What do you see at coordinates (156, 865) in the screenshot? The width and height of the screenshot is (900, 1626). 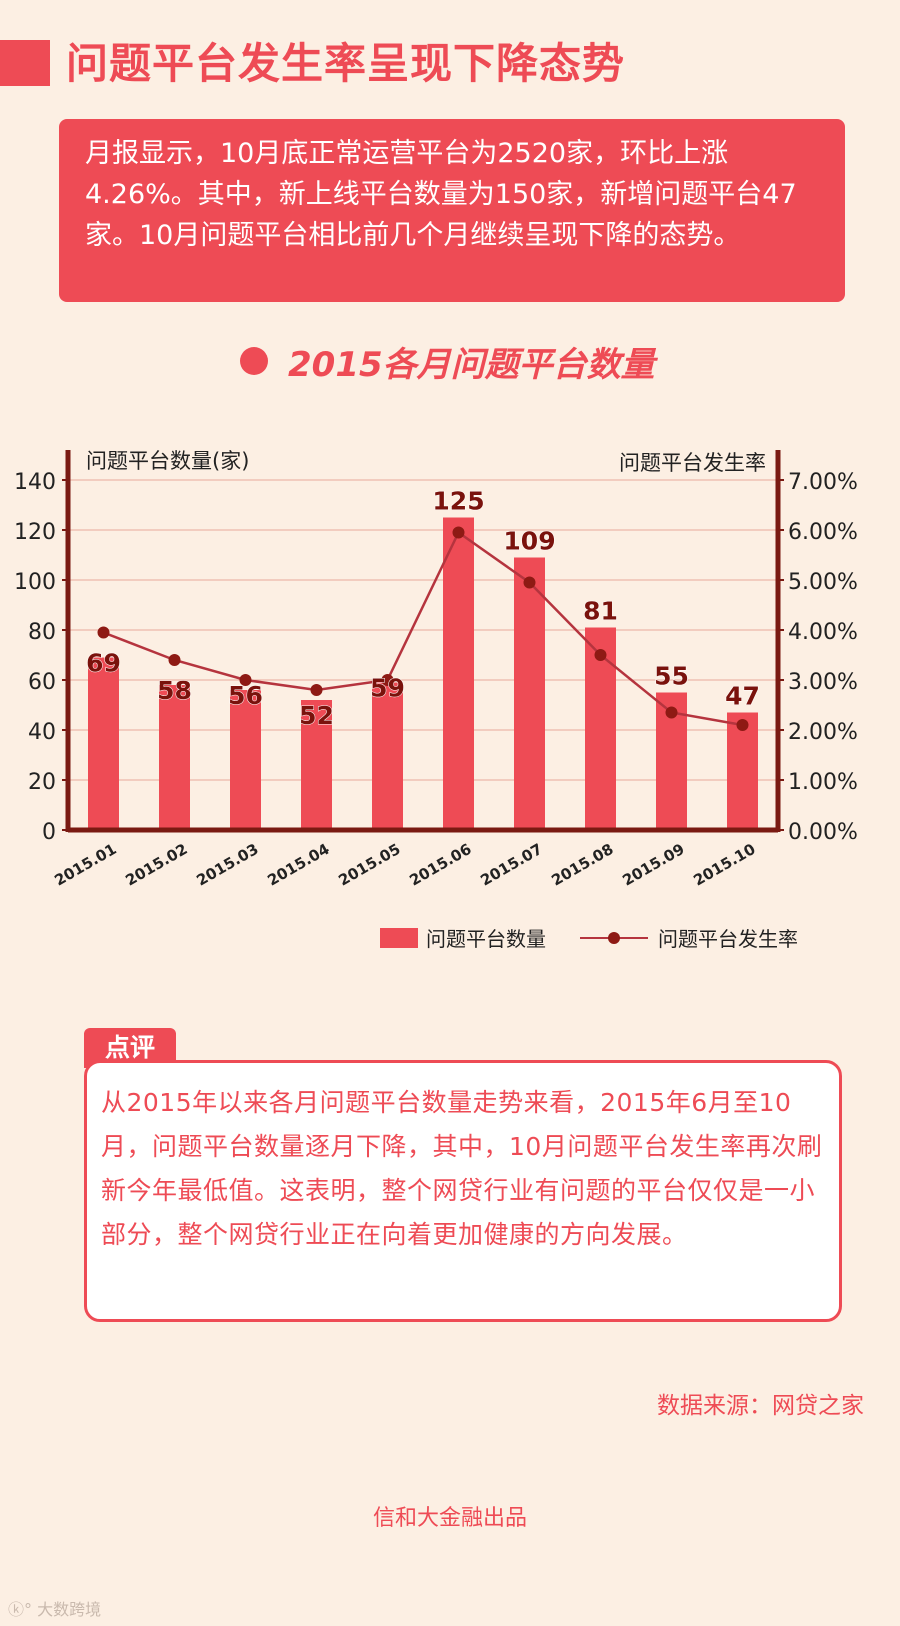 I see `x-tick-label: 2015.02` at bounding box center [156, 865].